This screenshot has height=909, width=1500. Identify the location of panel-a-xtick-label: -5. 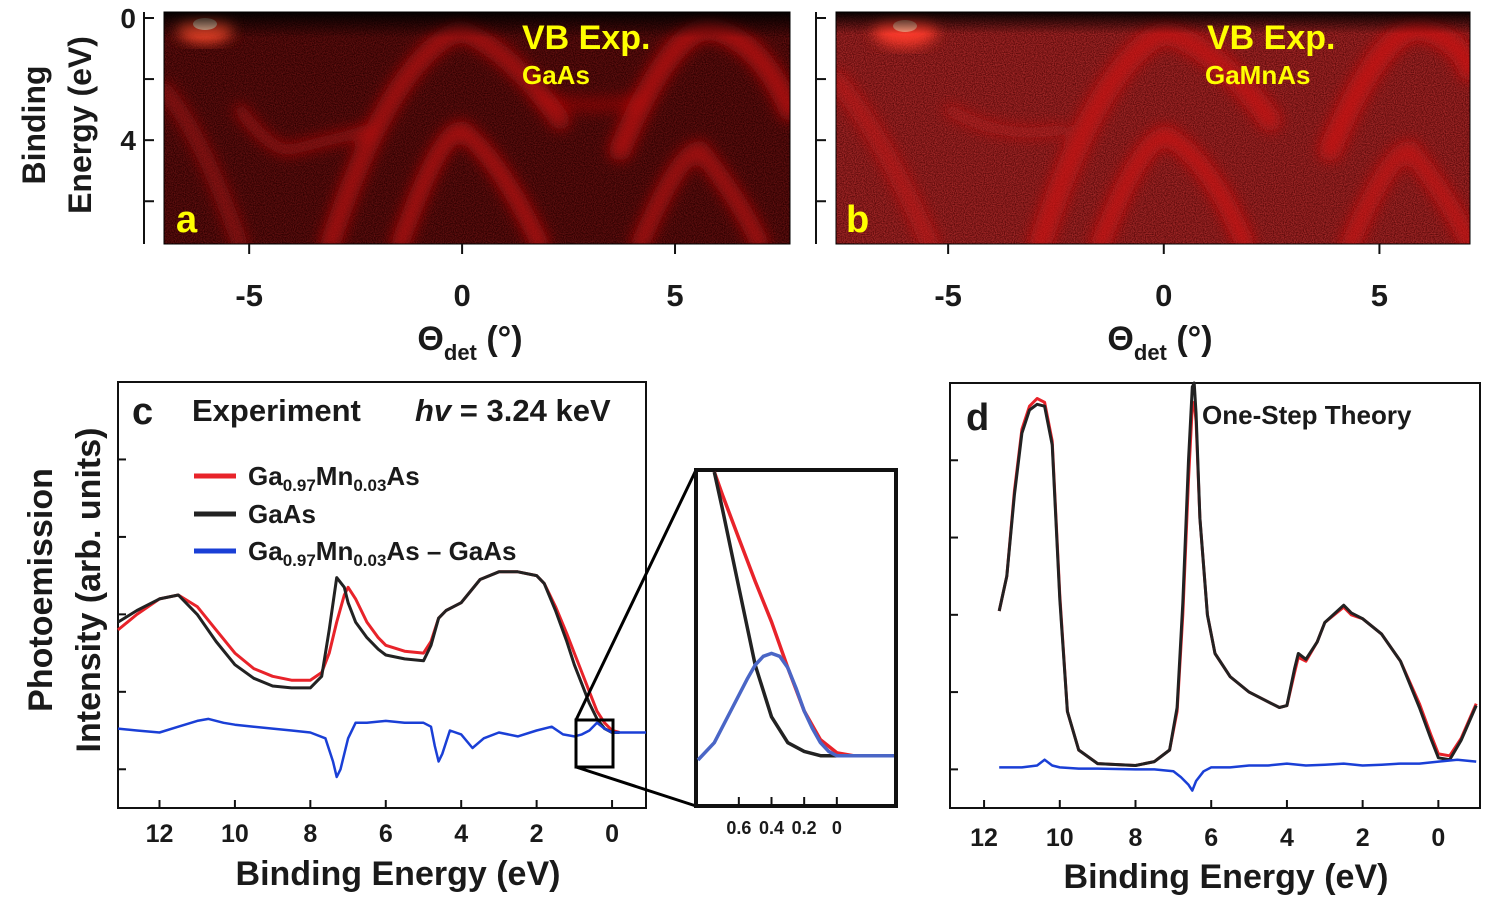
(249, 295).